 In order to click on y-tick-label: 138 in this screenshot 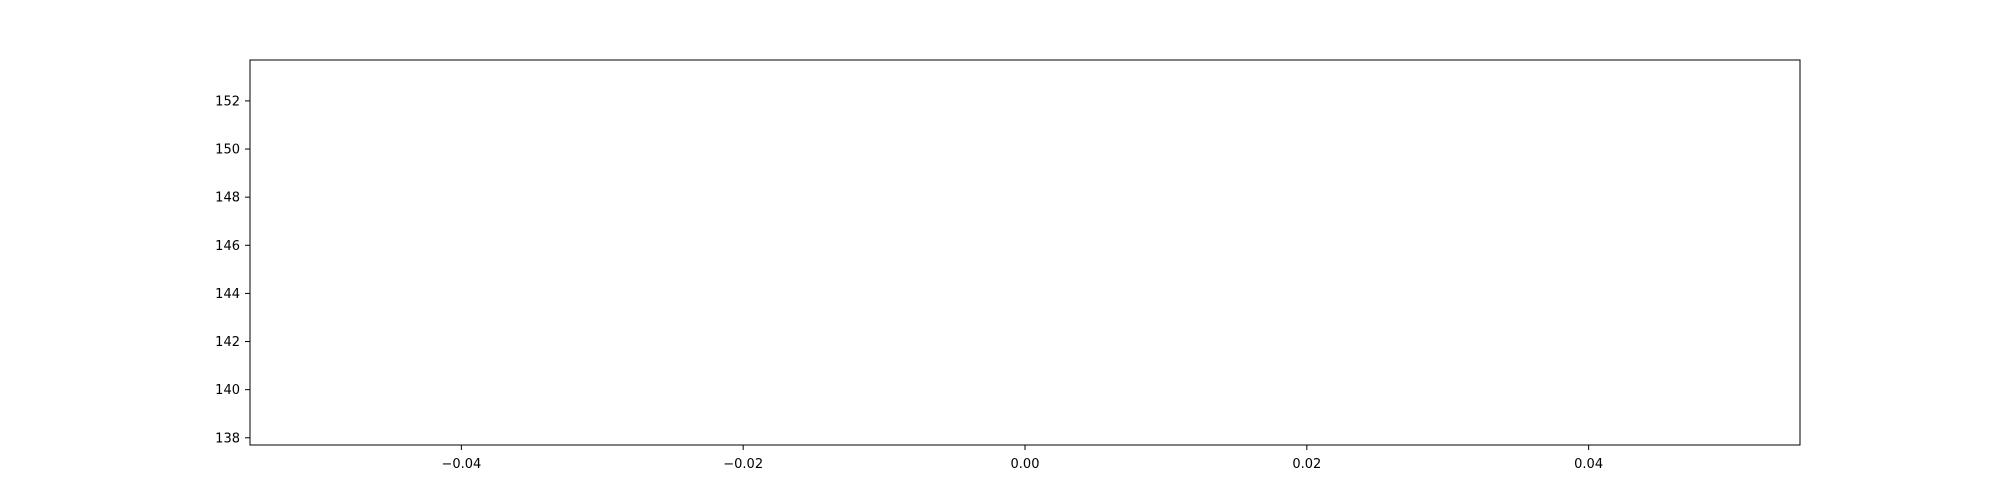, I will do `click(227, 438)`.